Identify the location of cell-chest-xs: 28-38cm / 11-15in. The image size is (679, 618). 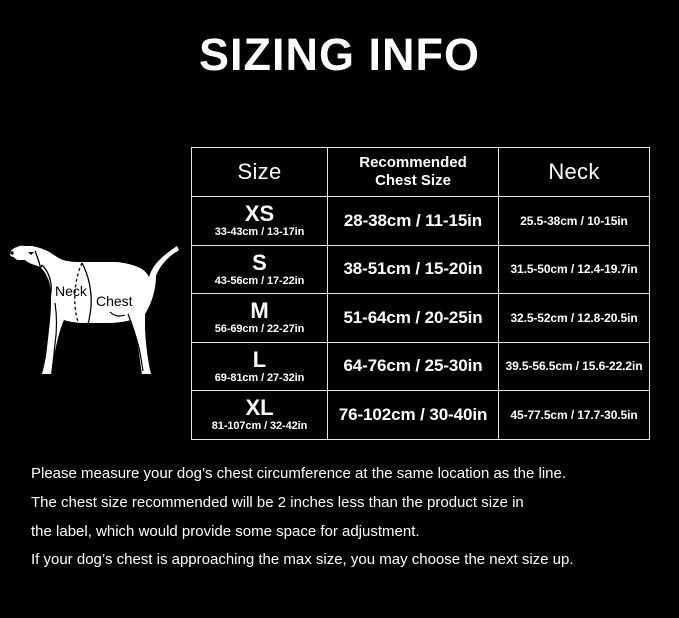
(413, 221).